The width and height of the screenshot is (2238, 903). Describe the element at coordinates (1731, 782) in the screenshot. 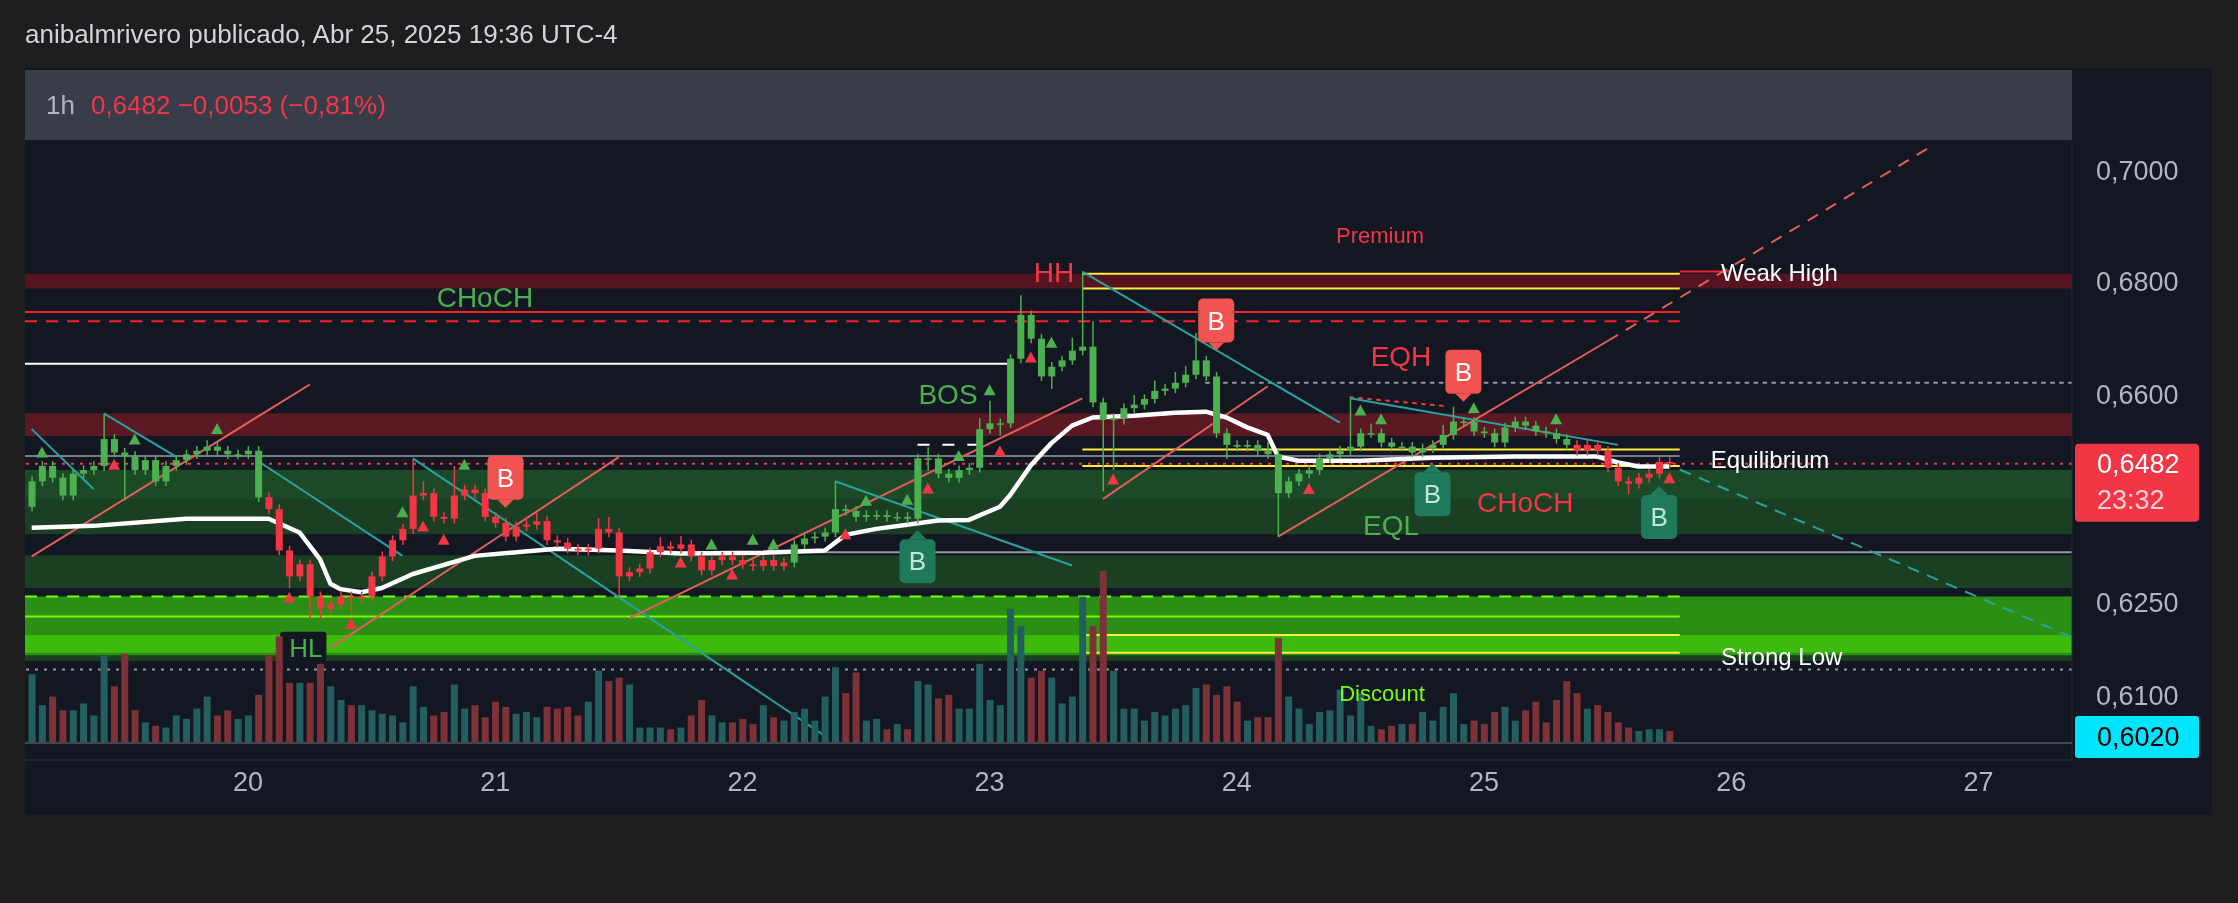

I see `x-tick-label: 26` at that location.